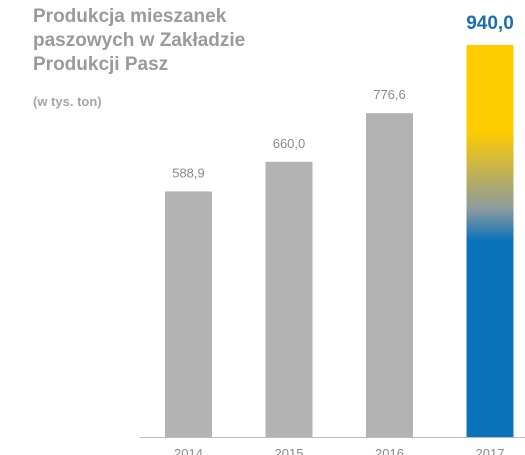 This screenshot has height=455, width=525. I want to click on x-tick-label: 2015, so click(289, 450).